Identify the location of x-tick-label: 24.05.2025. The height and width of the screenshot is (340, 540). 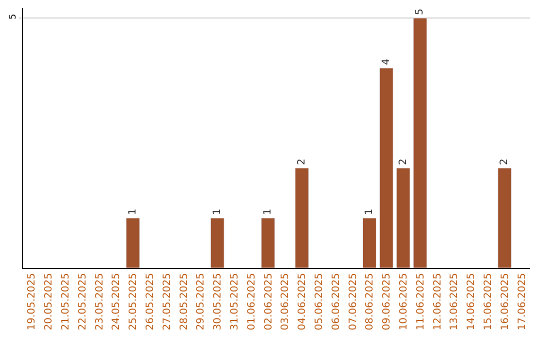
(116, 301).